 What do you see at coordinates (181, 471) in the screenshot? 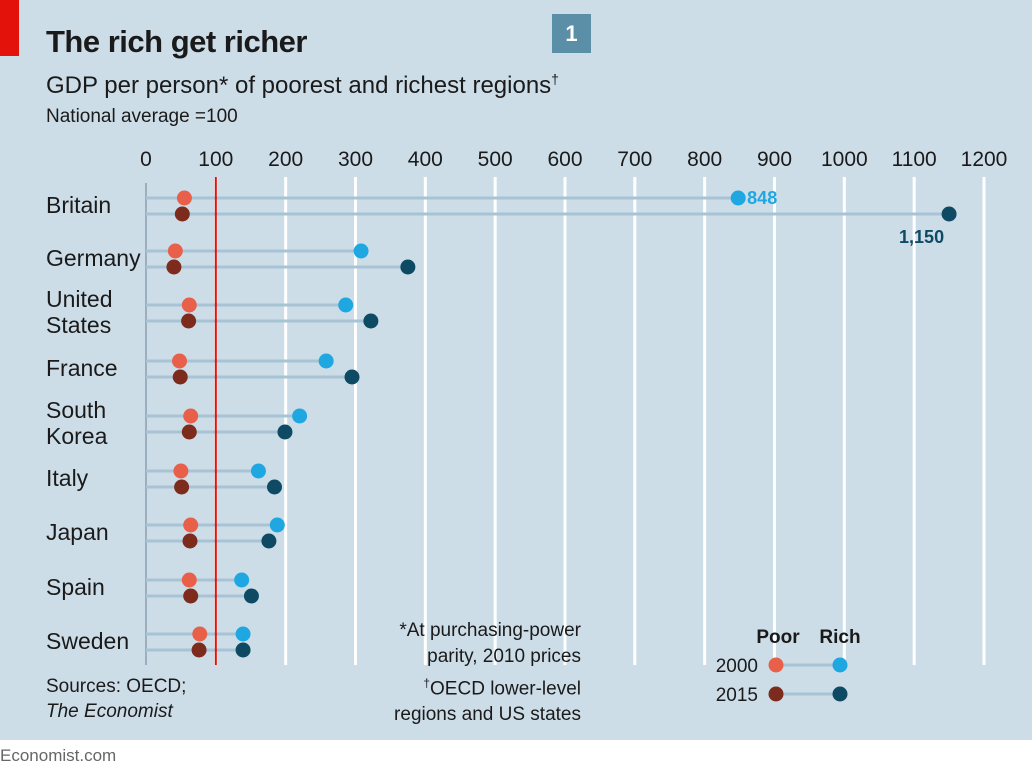
I see `dot-poor-2000-italy` at bounding box center [181, 471].